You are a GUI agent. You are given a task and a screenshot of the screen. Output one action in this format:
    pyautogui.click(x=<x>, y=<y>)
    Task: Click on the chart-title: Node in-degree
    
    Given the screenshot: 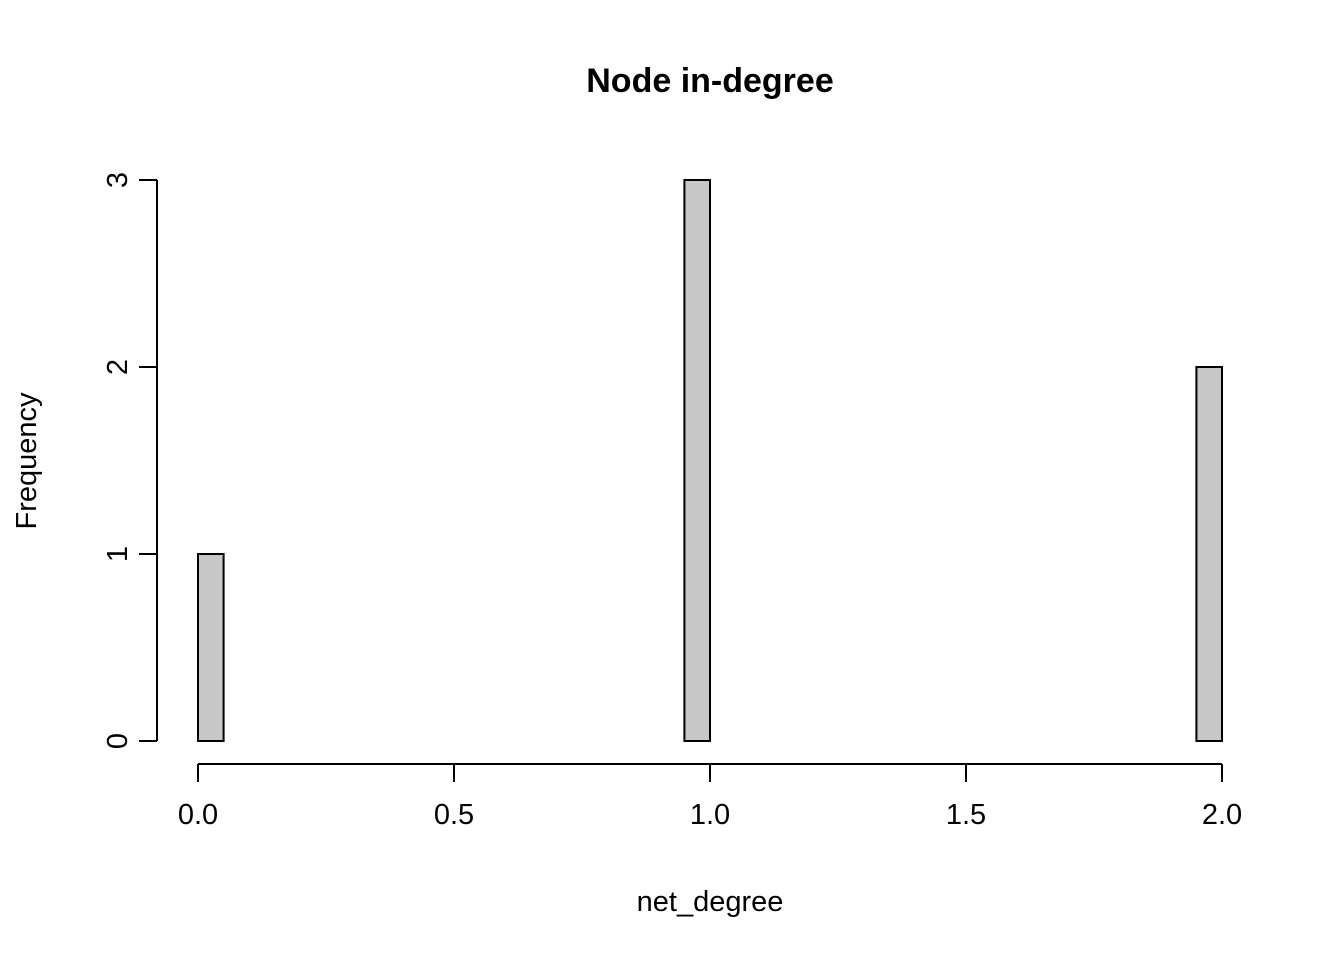 What is the action you would take?
    pyautogui.click(x=709, y=81)
    